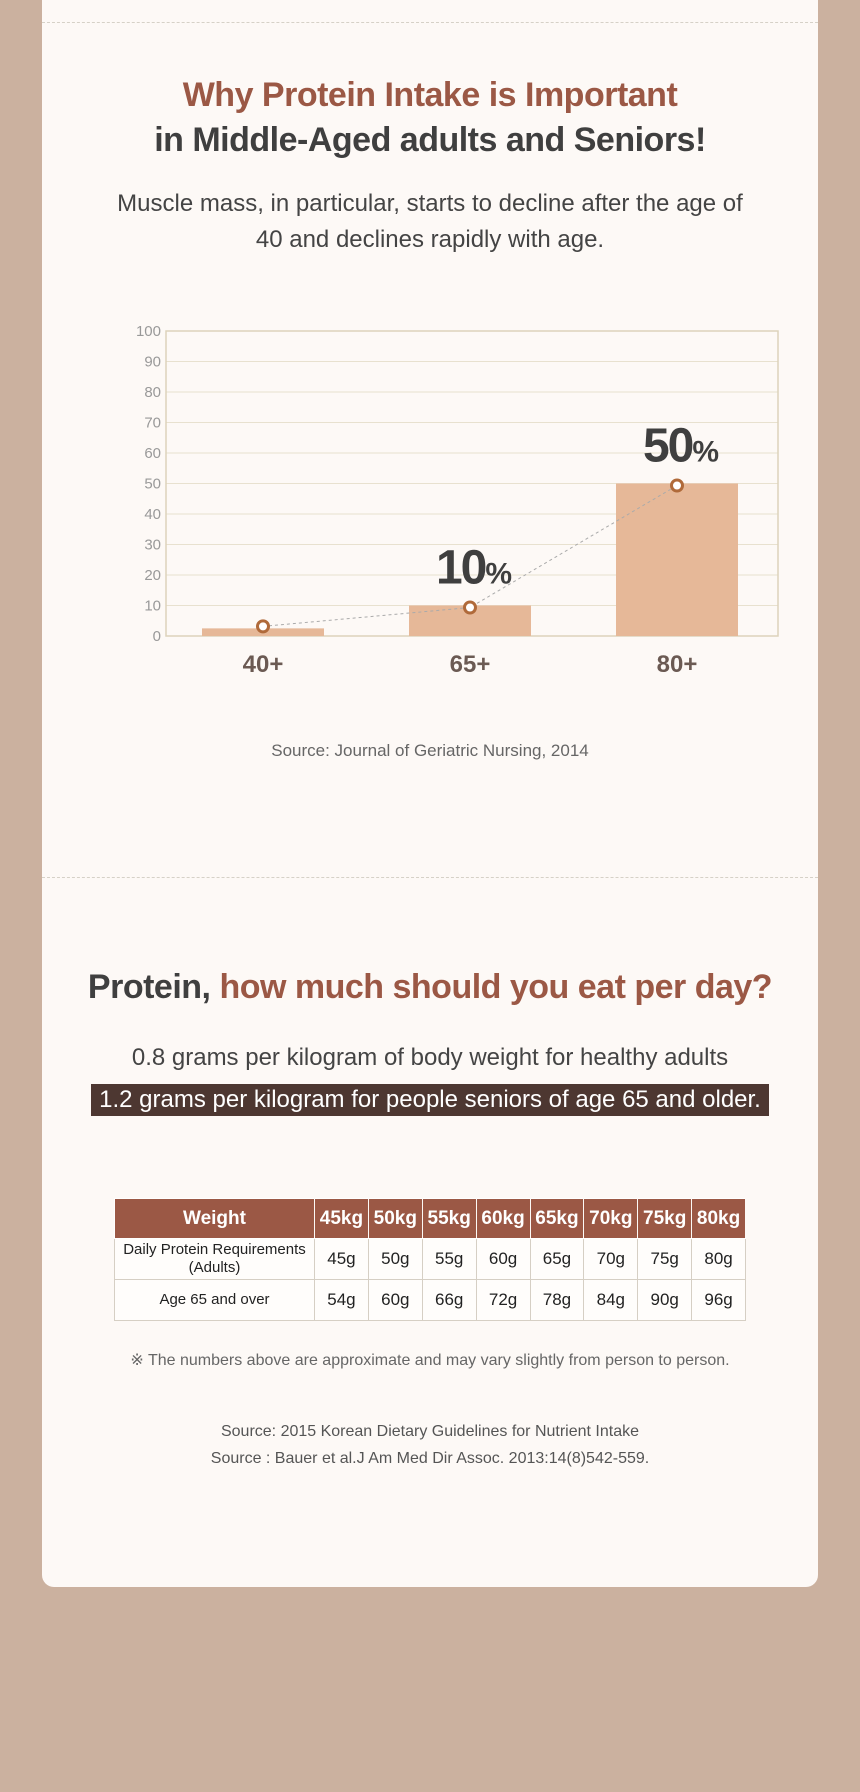 This screenshot has height=1792, width=860. What do you see at coordinates (611, 1300) in the screenshot?
I see `table-cell: 84g` at bounding box center [611, 1300].